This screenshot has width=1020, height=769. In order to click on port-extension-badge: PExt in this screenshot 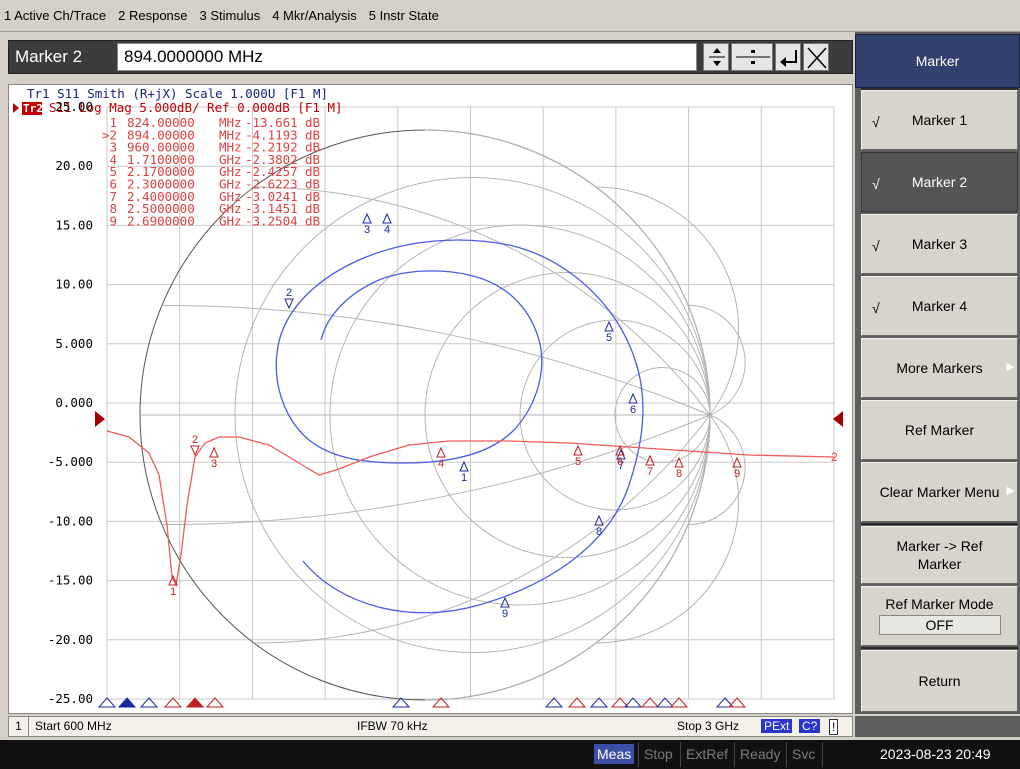, I will do `click(777, 726)`.